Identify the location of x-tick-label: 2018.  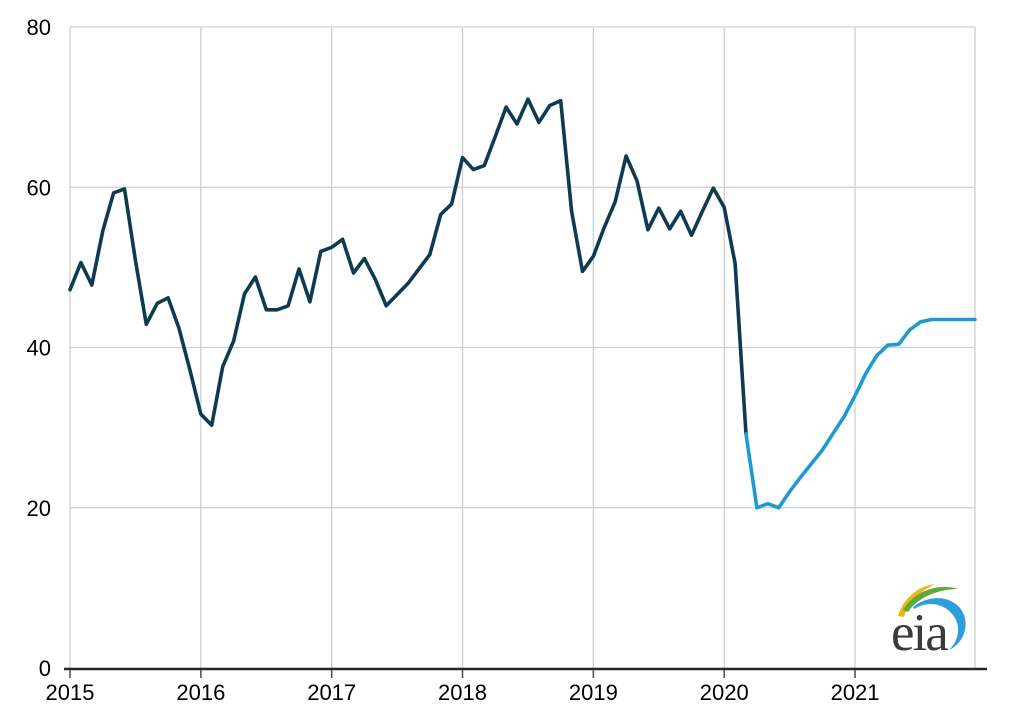
(462, 692).